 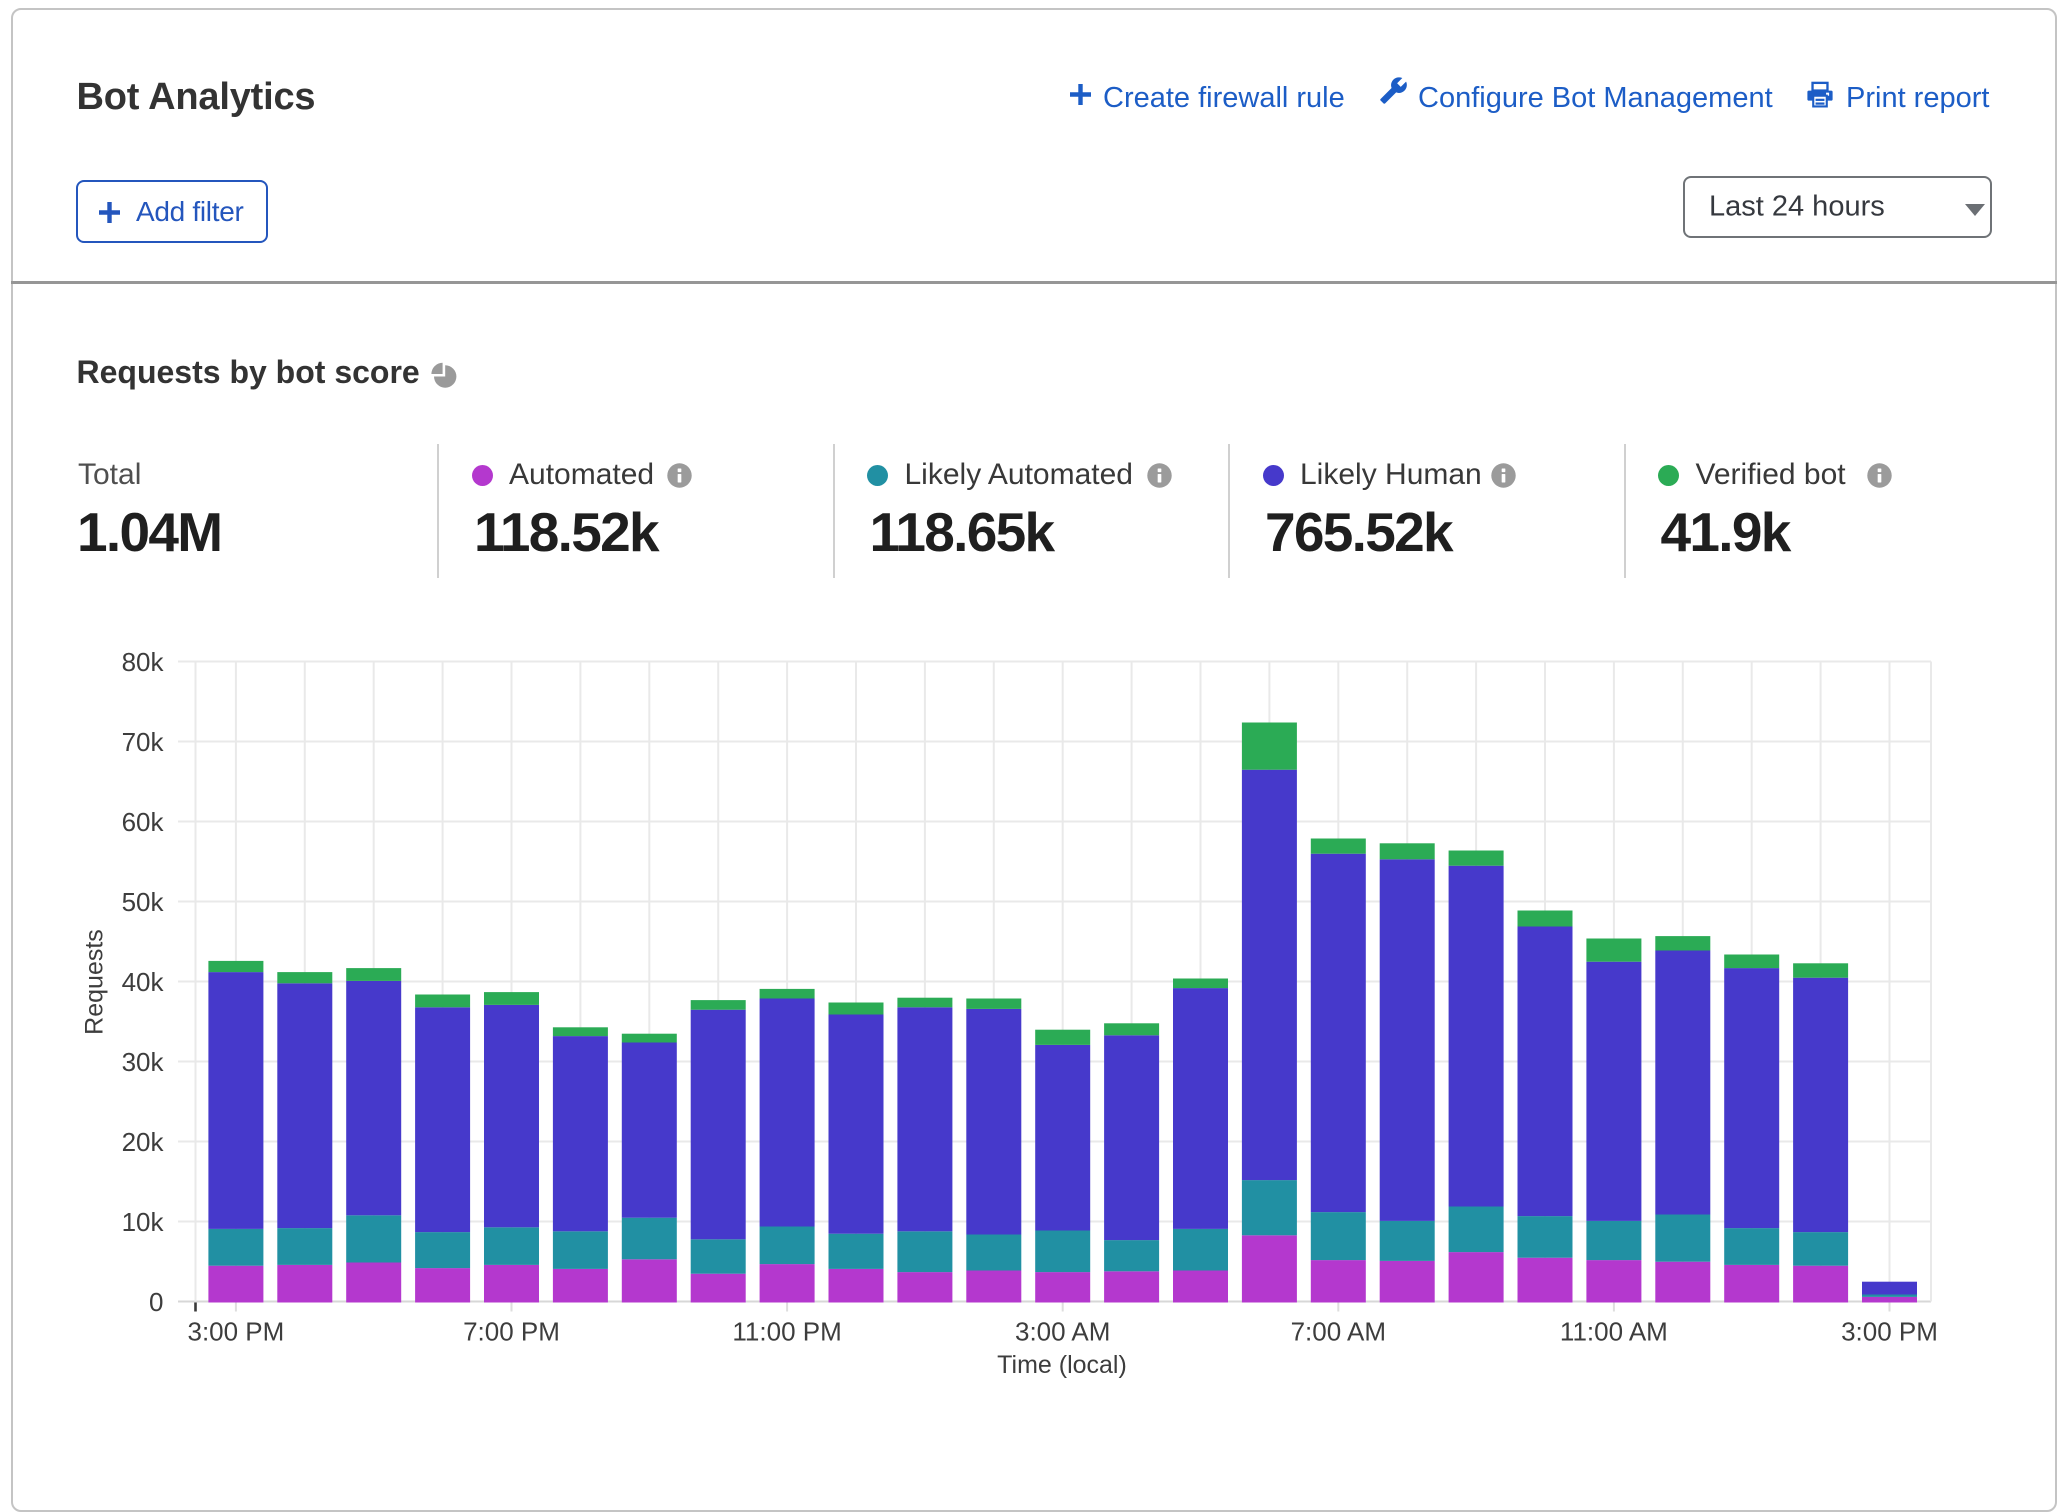 What do you see at coordinates (1614, 1332) in the screenshot?
I see `svg-text: 11:00 AM` at bounding box center [1614, 1332].